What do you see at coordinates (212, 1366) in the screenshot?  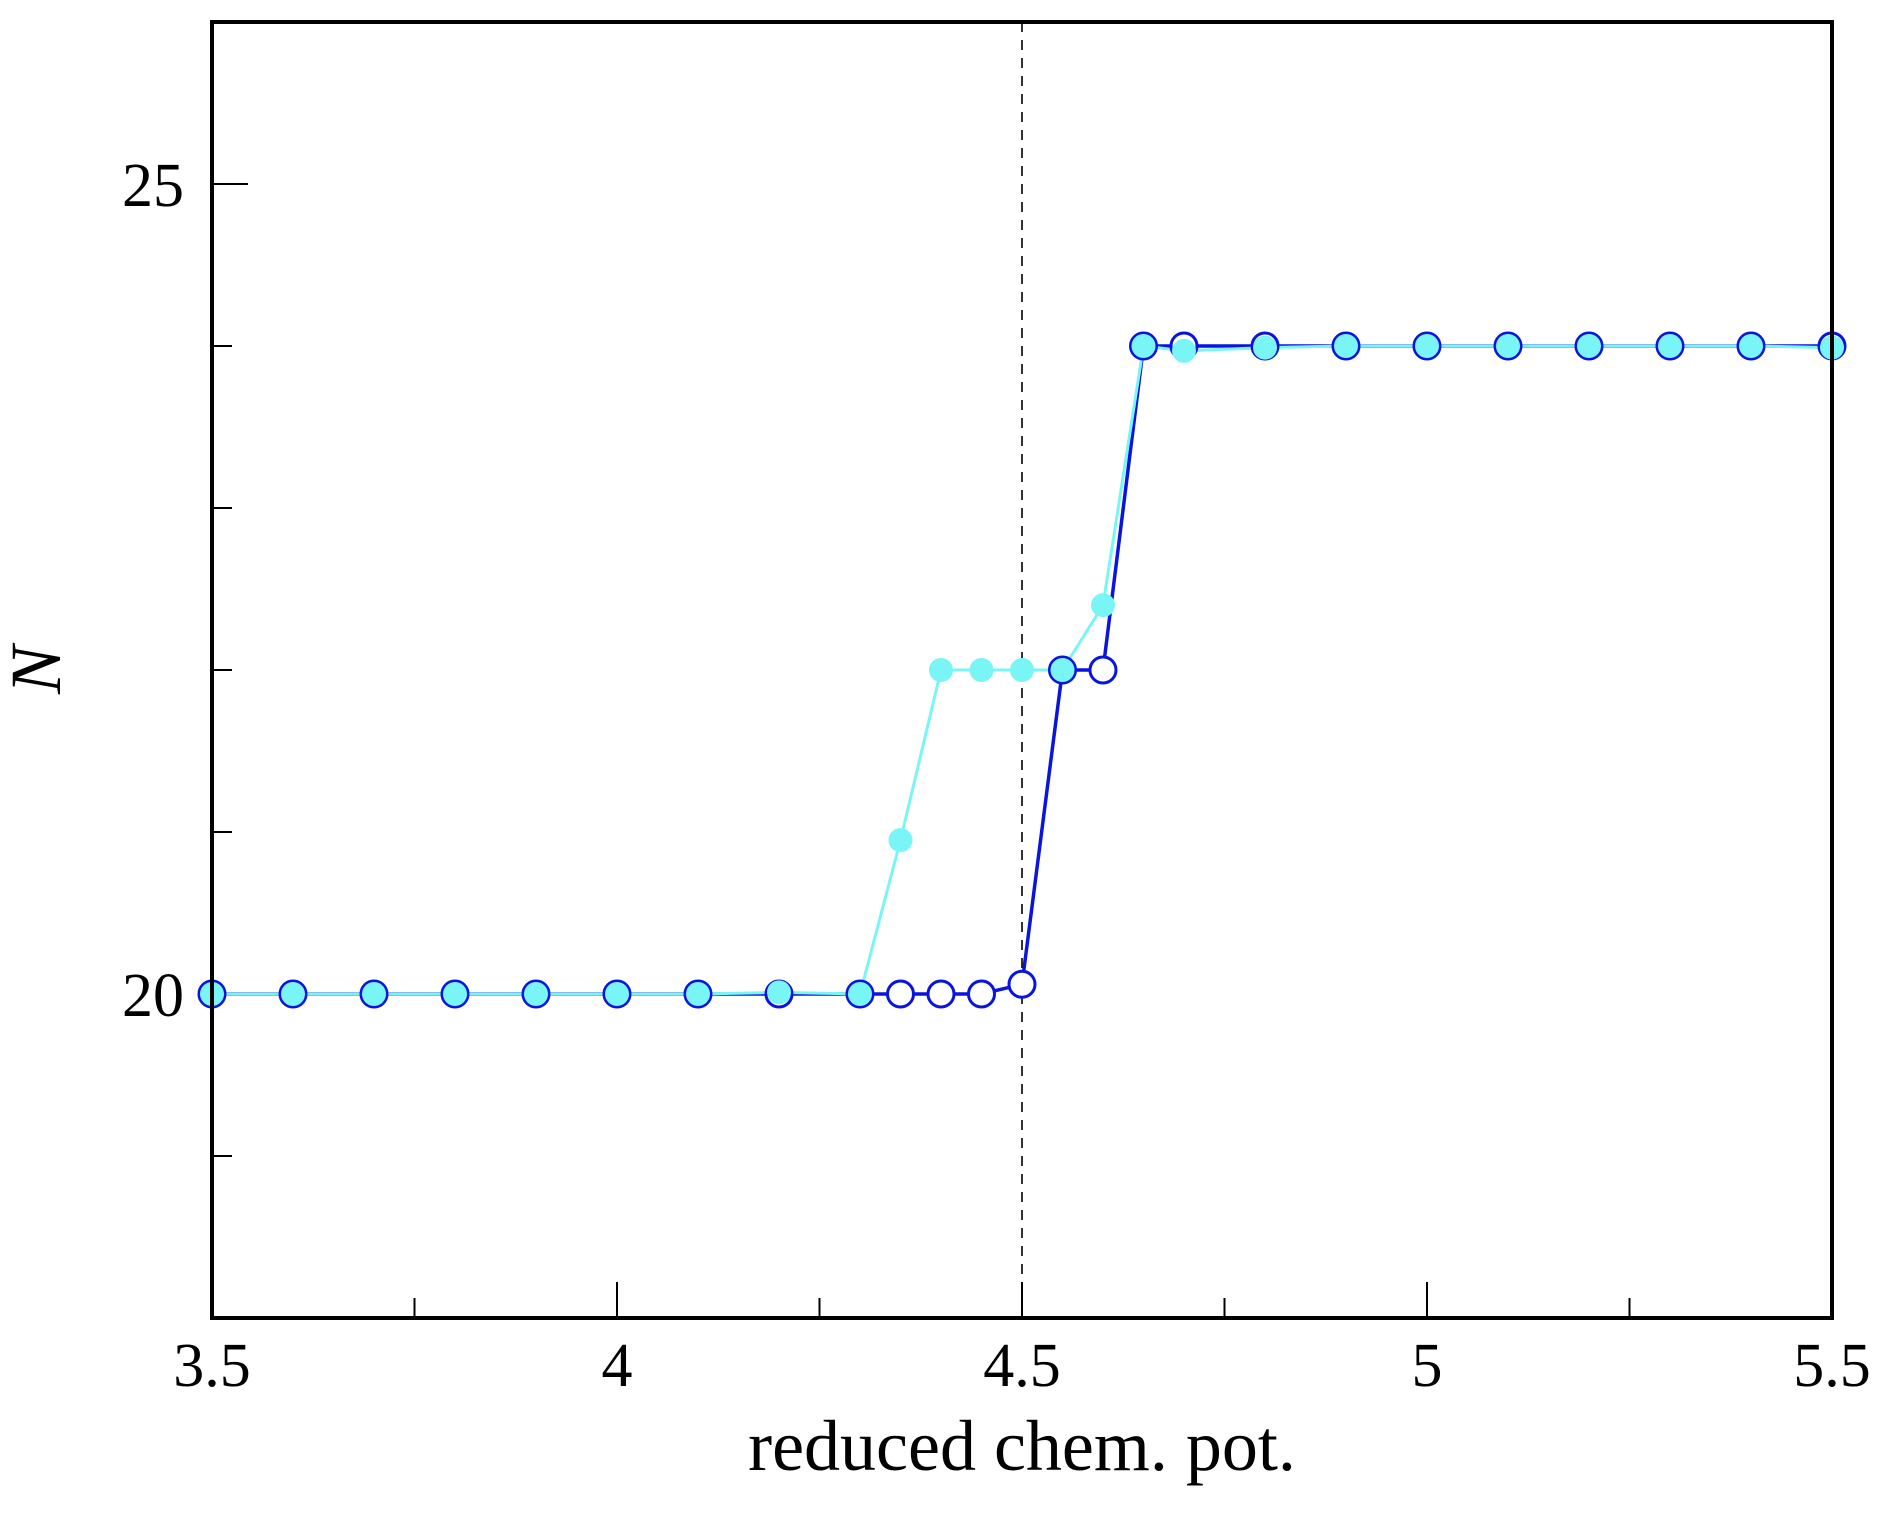 I see `x-tick-label: 3.5` at bounding box center [212, 1366].